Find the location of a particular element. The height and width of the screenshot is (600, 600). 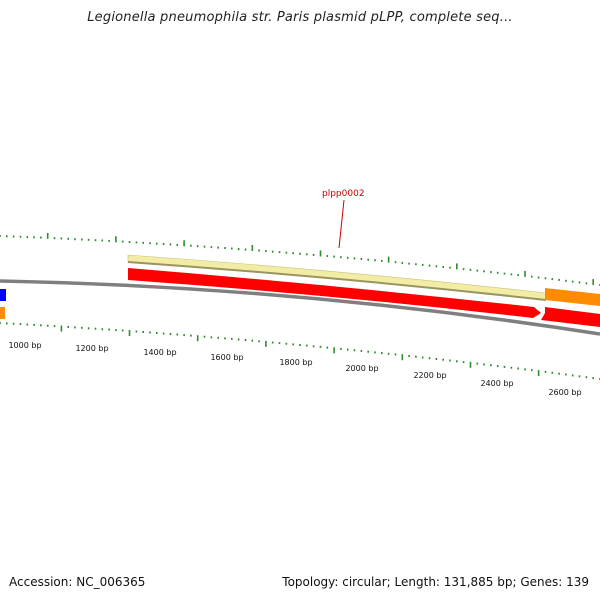

plasmid-backbone is located at coordinates (300, 307).